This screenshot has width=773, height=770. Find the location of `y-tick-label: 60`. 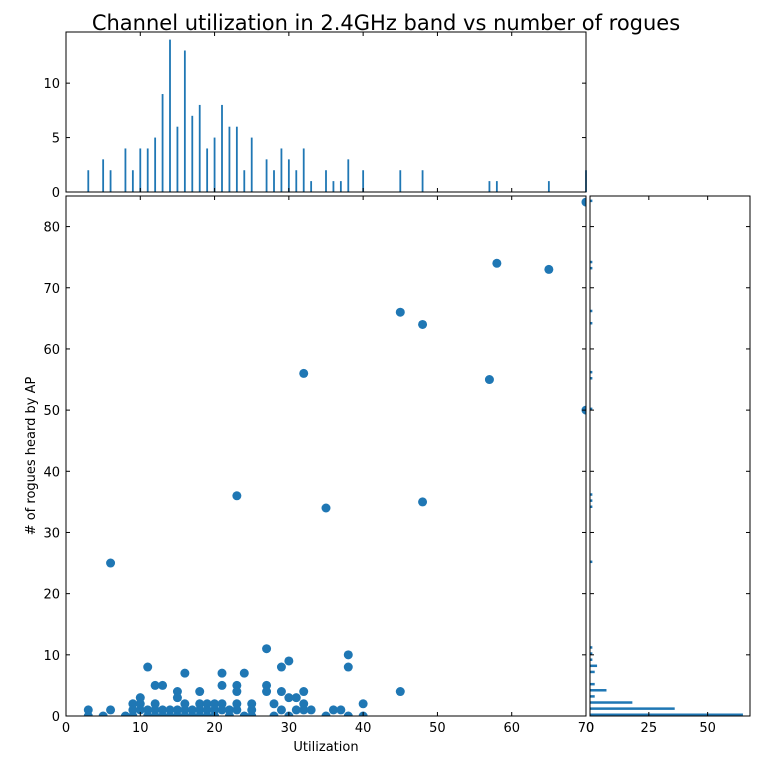

y-tick-label: 60 is located at coordinates (51, 350).